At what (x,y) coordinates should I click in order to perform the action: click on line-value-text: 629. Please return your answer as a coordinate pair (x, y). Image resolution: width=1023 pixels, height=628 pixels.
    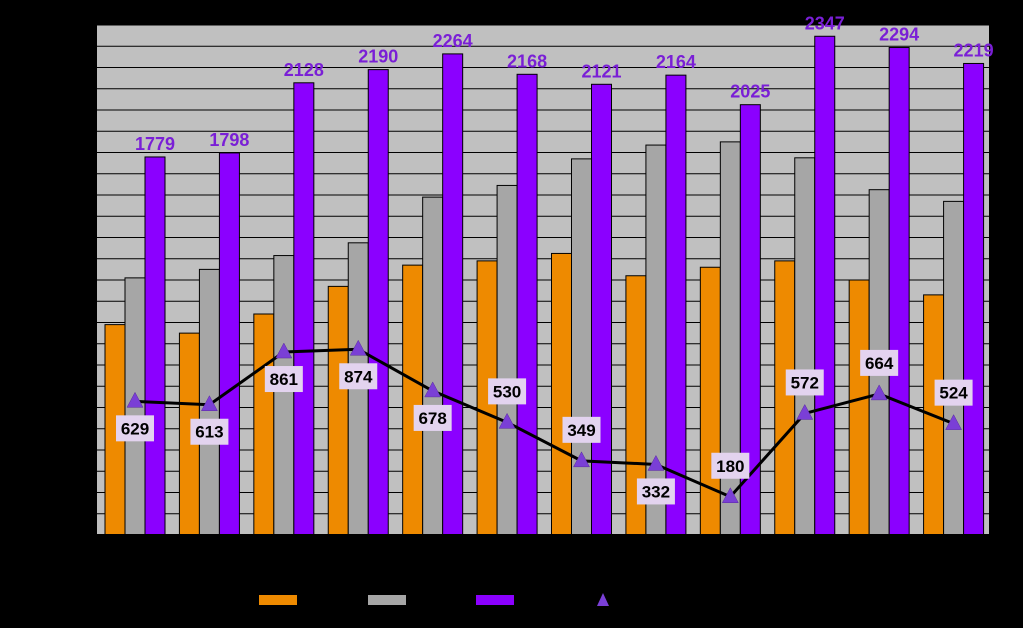
    Looking at the image, I should click on (135, 428).